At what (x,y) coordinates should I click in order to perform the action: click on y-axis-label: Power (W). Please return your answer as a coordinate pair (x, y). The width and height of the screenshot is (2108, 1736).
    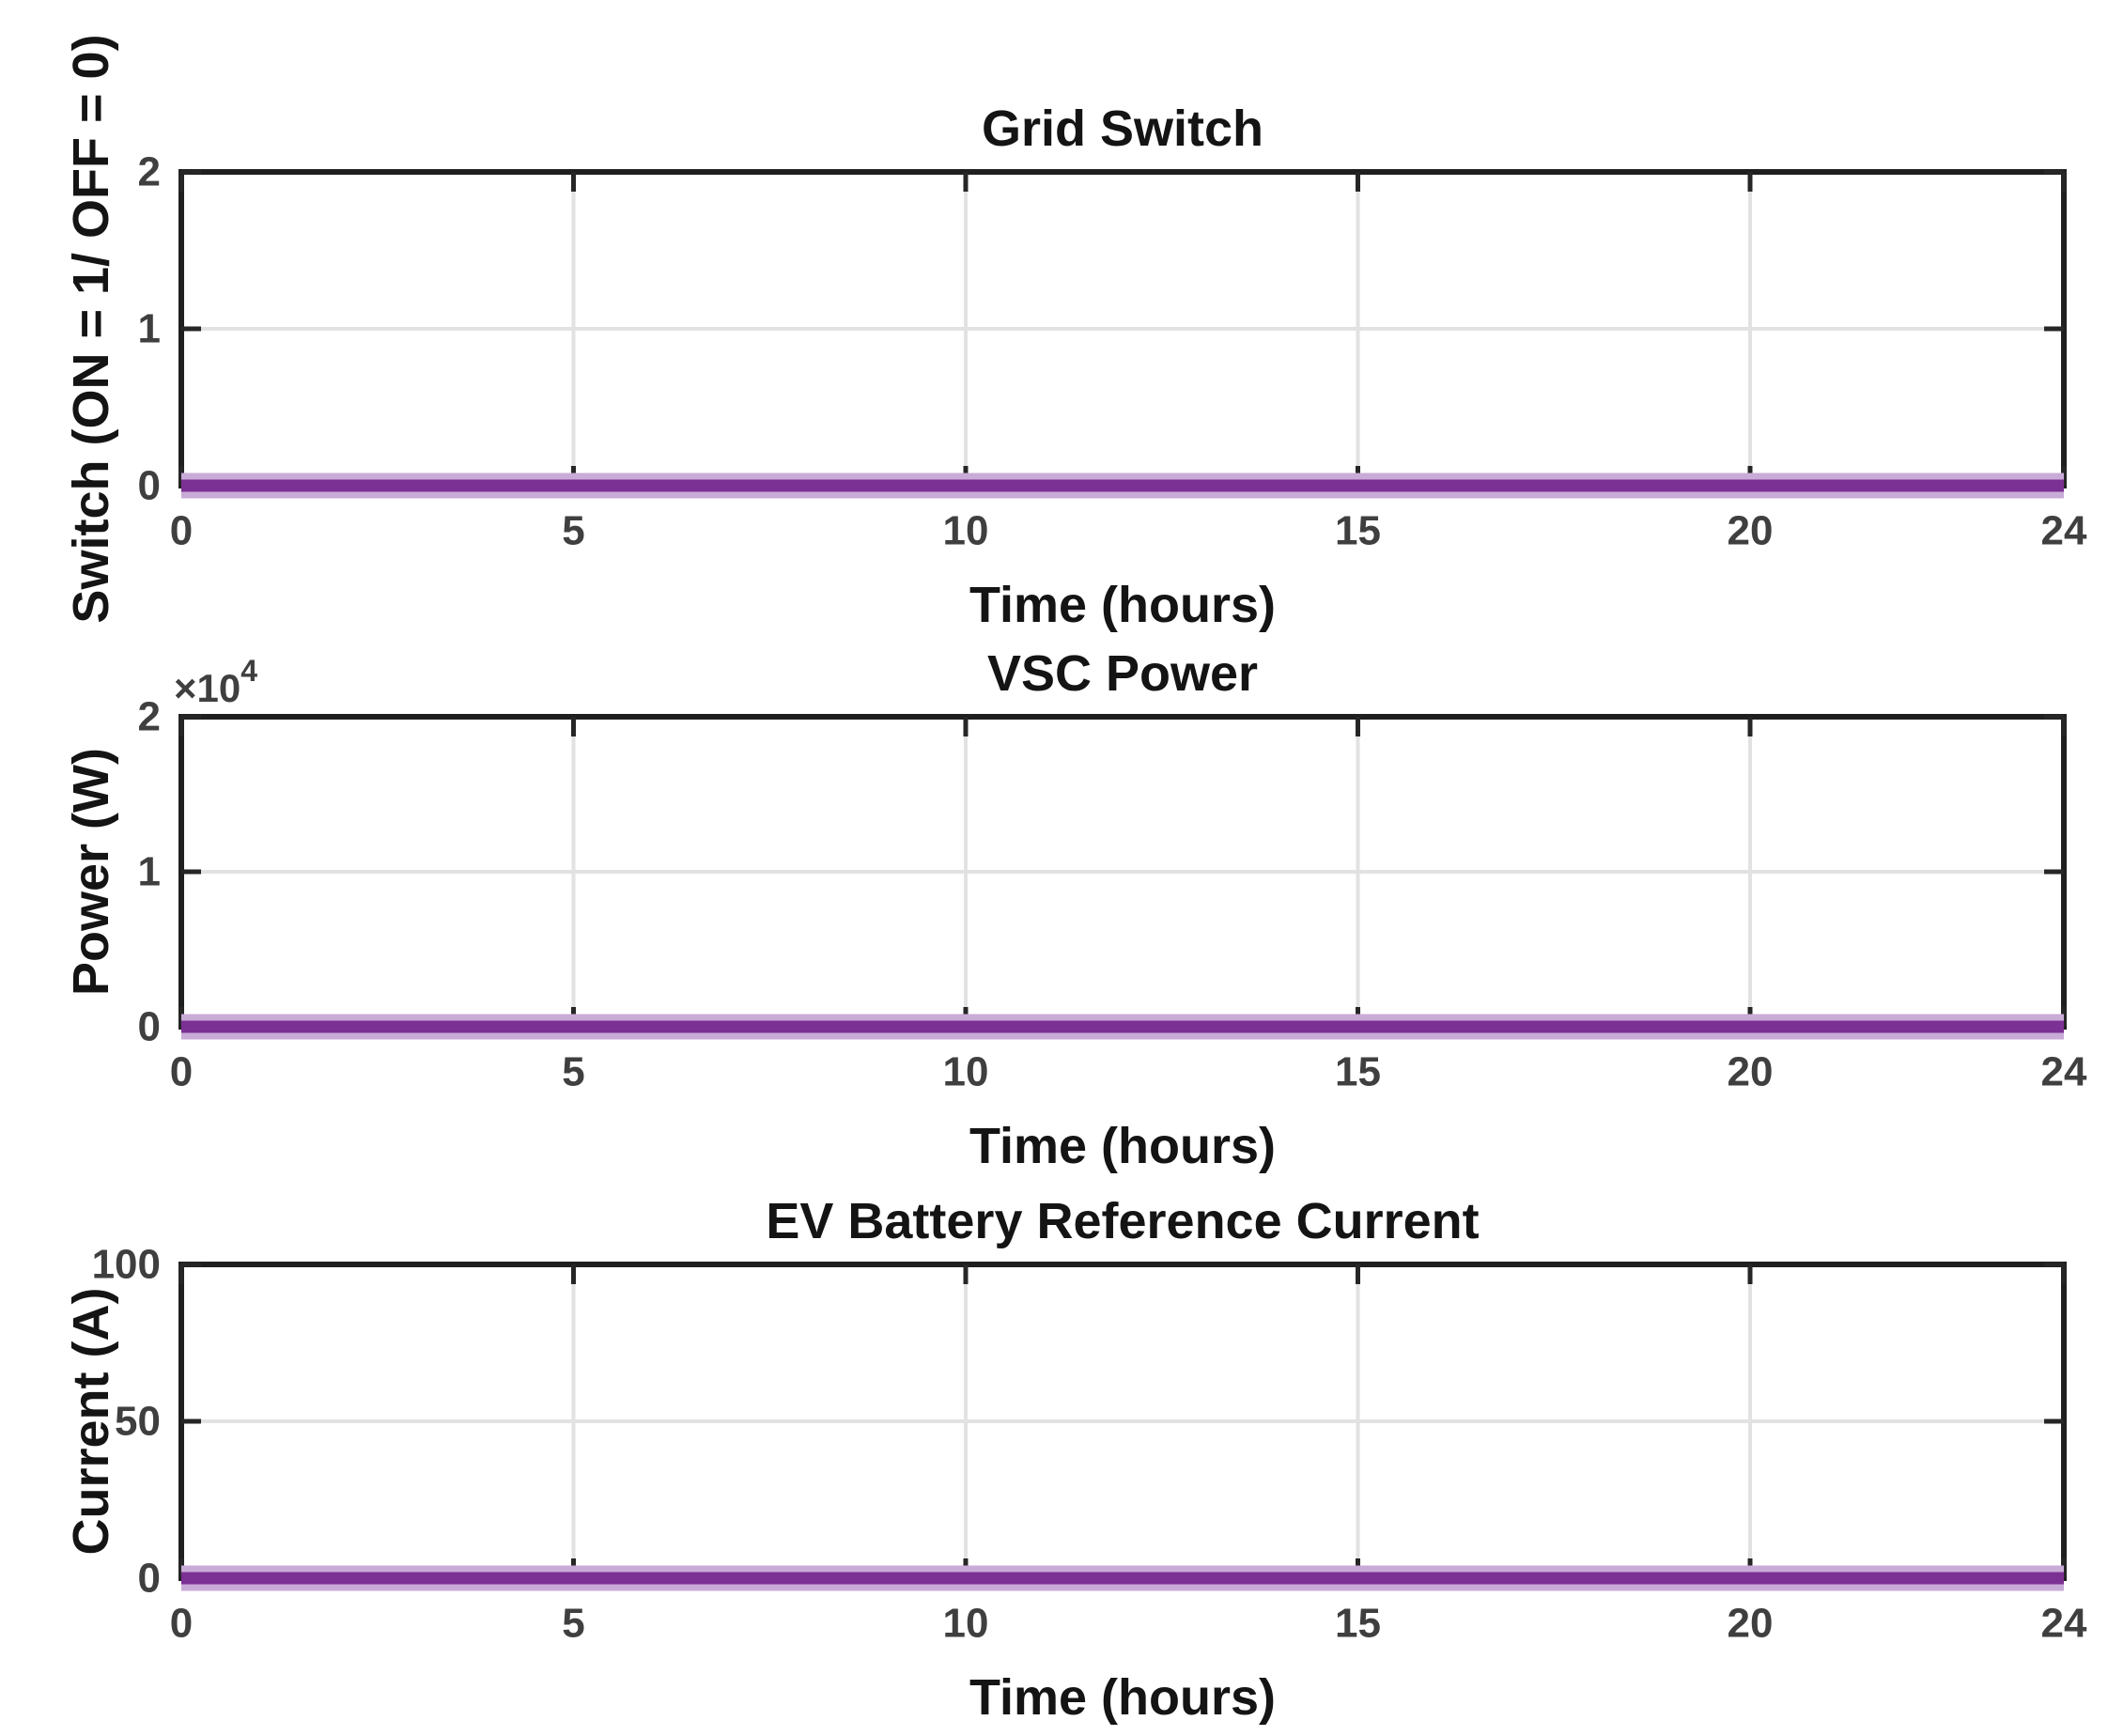
    Looking at the image, I should click on (91, 872).